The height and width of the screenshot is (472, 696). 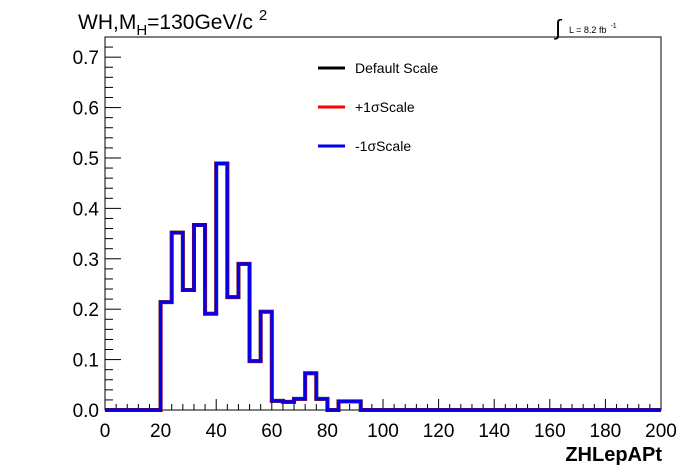 What do you see at coordinates (97, 229) in the screenshot?
I see `y-axis: 0.0 0.1 0.2 0.3 0.4 0.5 0.6 0.7` at bounding box center [97, 229].